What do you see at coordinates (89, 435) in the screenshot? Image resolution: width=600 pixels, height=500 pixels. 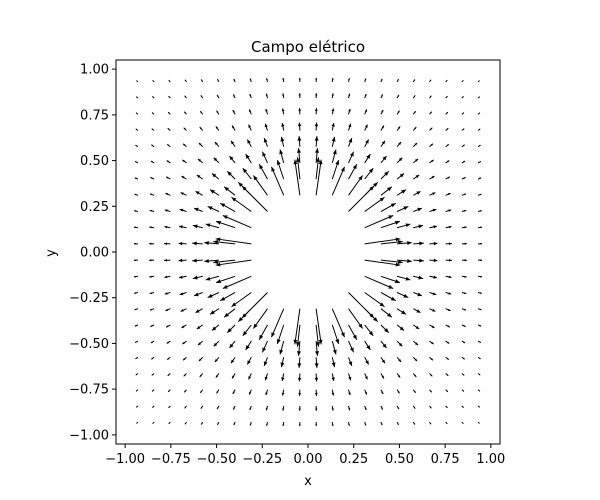 I see `y-tick-label: −1.00` at bounding box center [89, 435].